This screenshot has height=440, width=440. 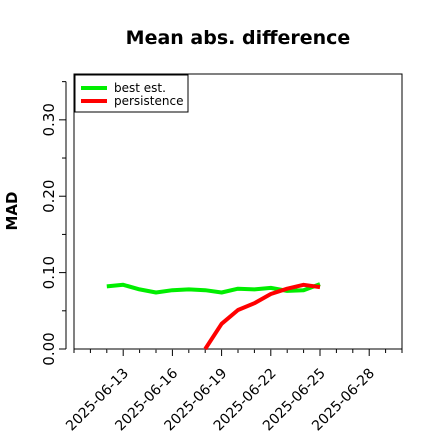 I want to click on series-line-persistence, so click(x=262, y=316).